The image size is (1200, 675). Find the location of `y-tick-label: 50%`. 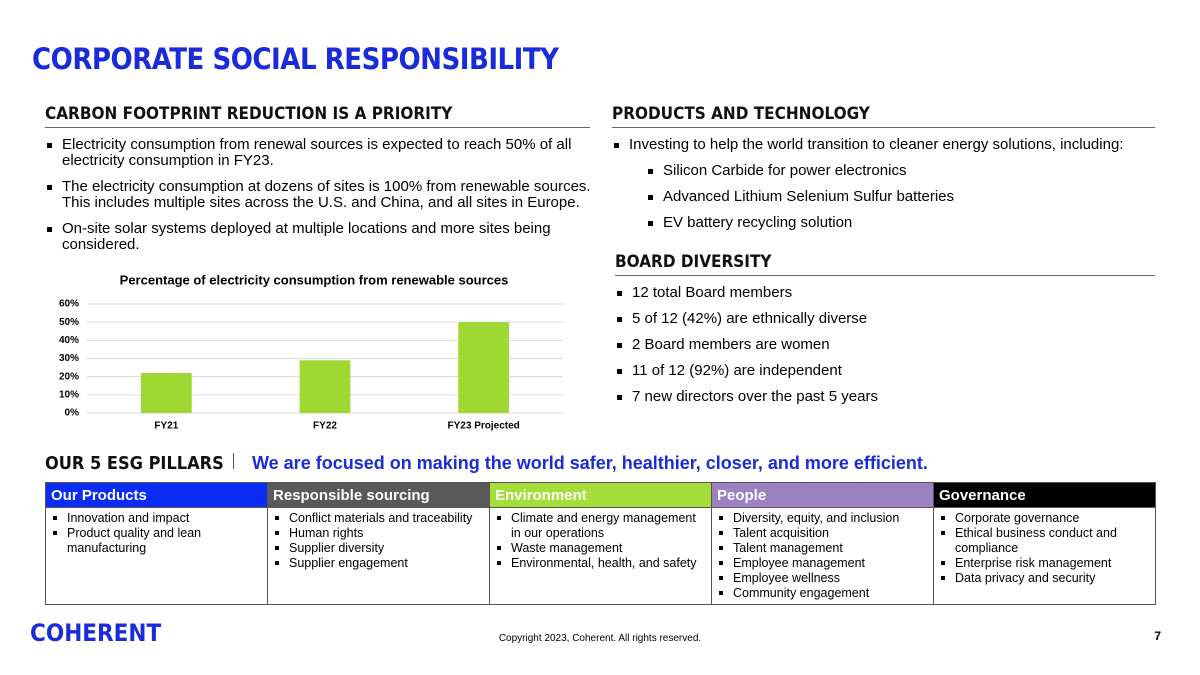

y-tick-label: 50% is located at coordinates (69, 322).